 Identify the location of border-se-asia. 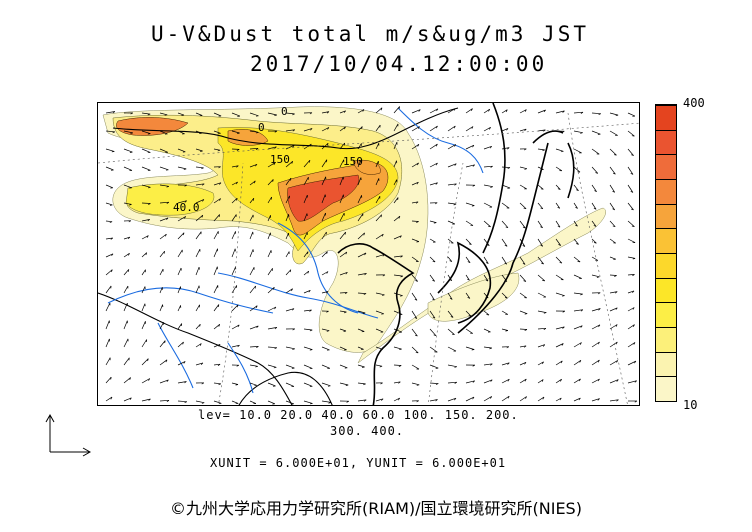
(285, 388).